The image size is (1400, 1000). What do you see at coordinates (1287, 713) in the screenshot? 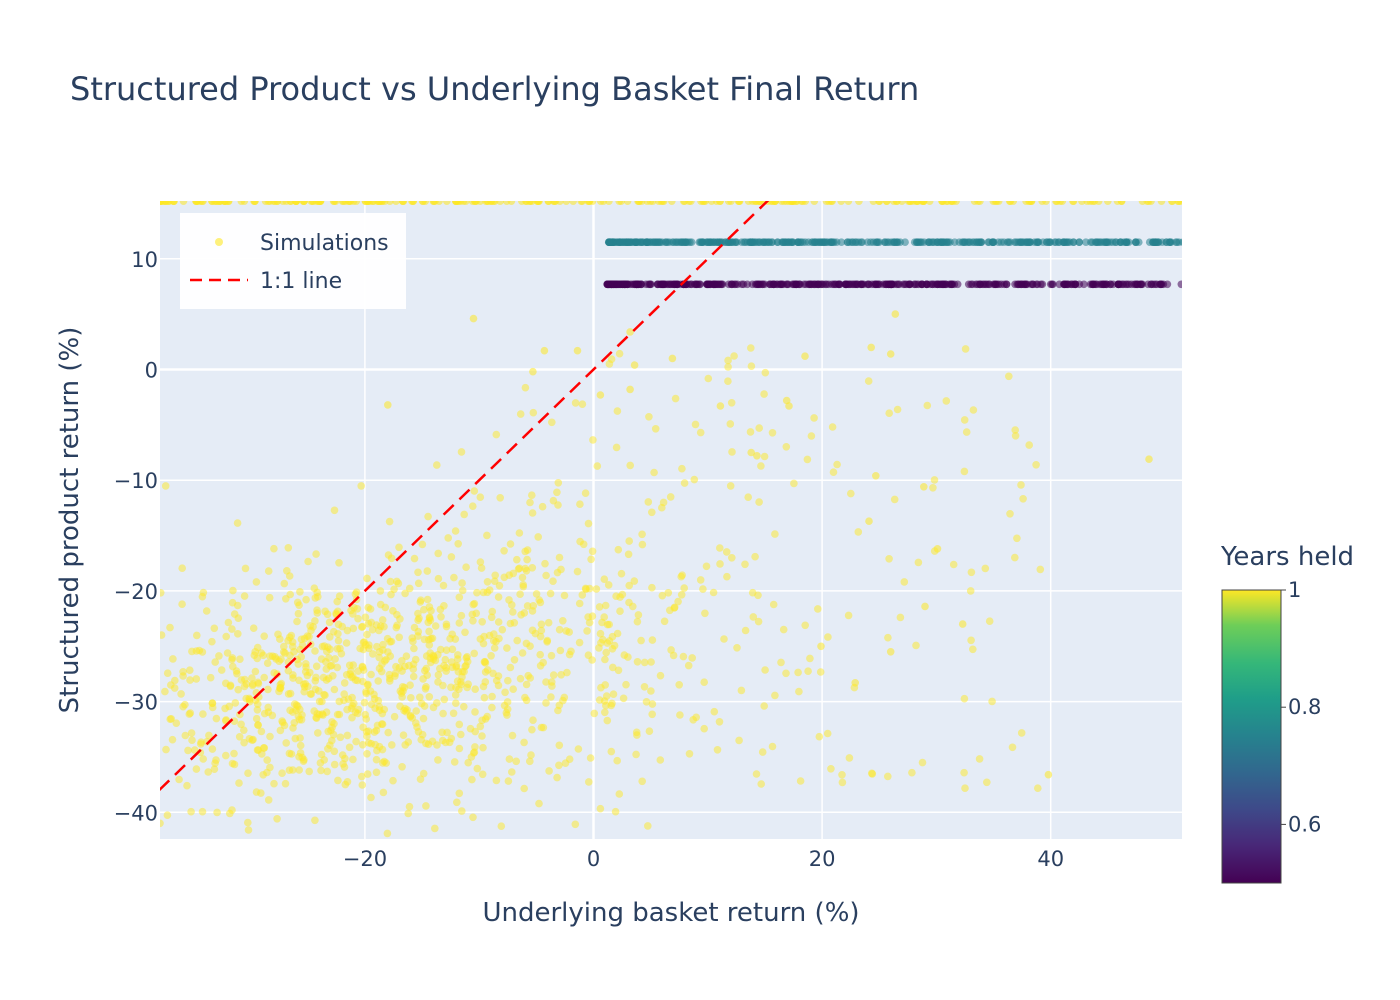
I see `colorbar: Years held 0.6 0.8 1` at bounding box center [1287, 713].